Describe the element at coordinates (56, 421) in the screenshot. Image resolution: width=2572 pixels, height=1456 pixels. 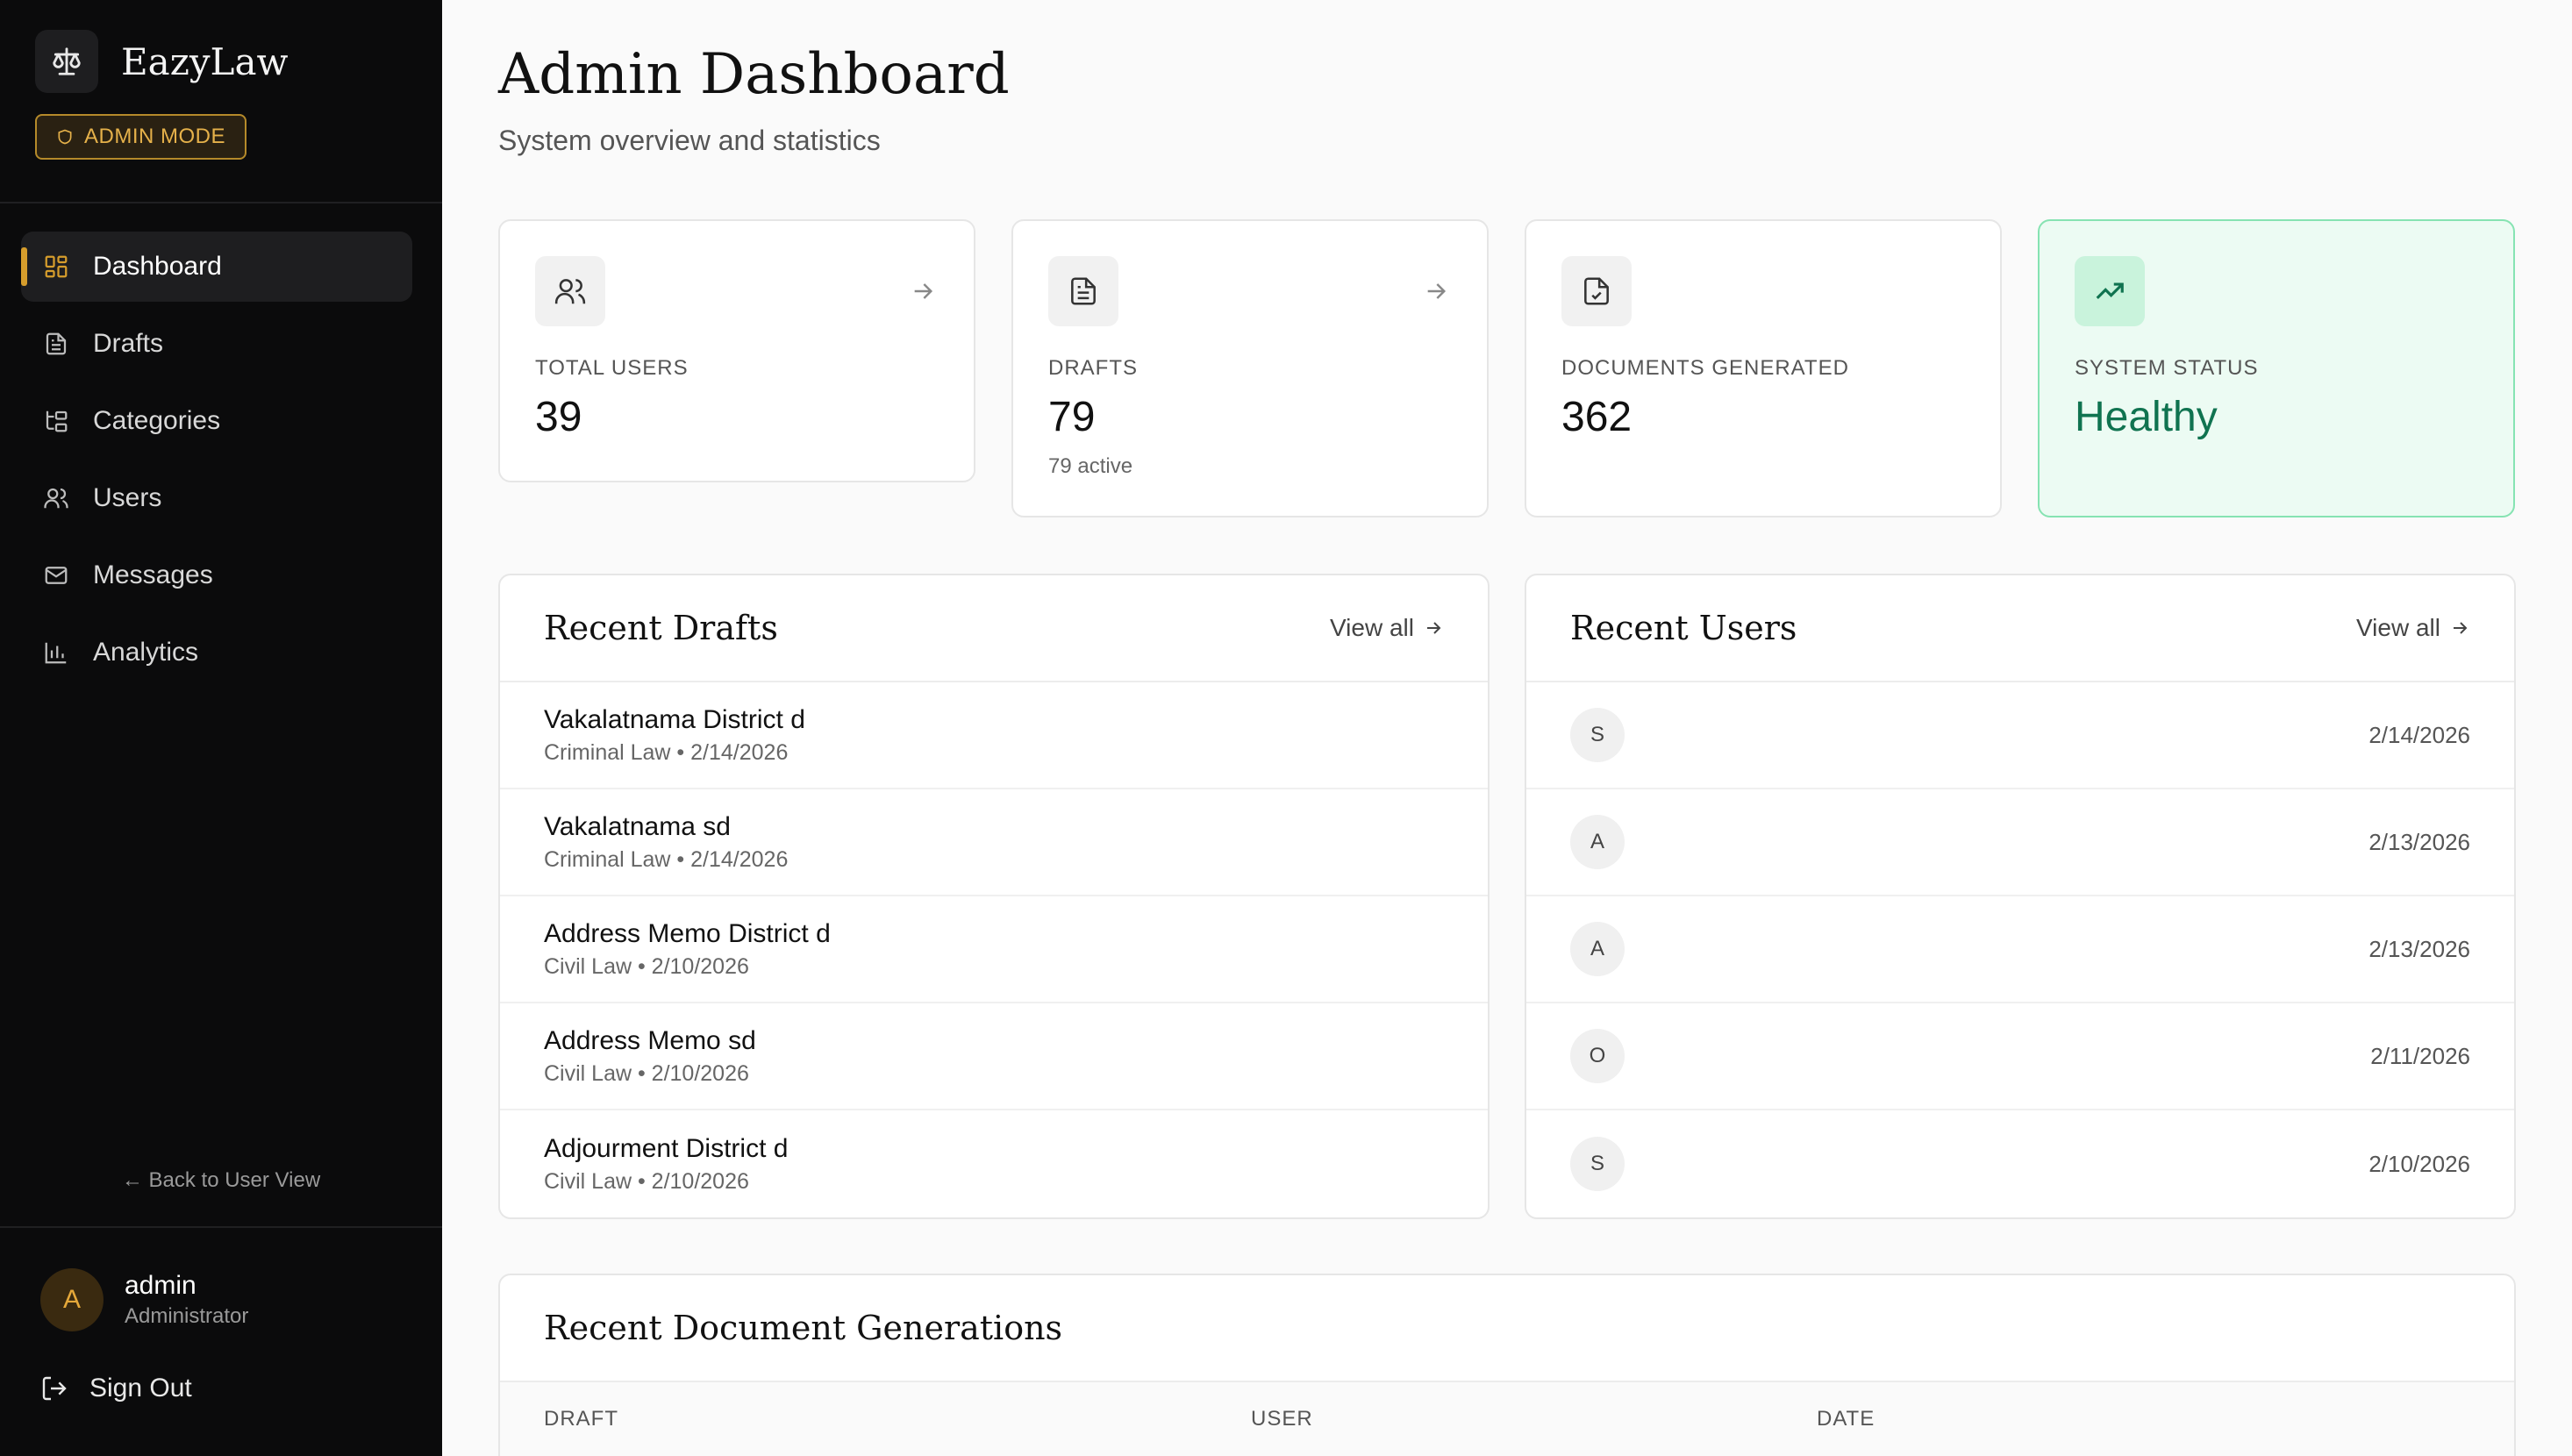
I see `folder-tree-icon` at that location.